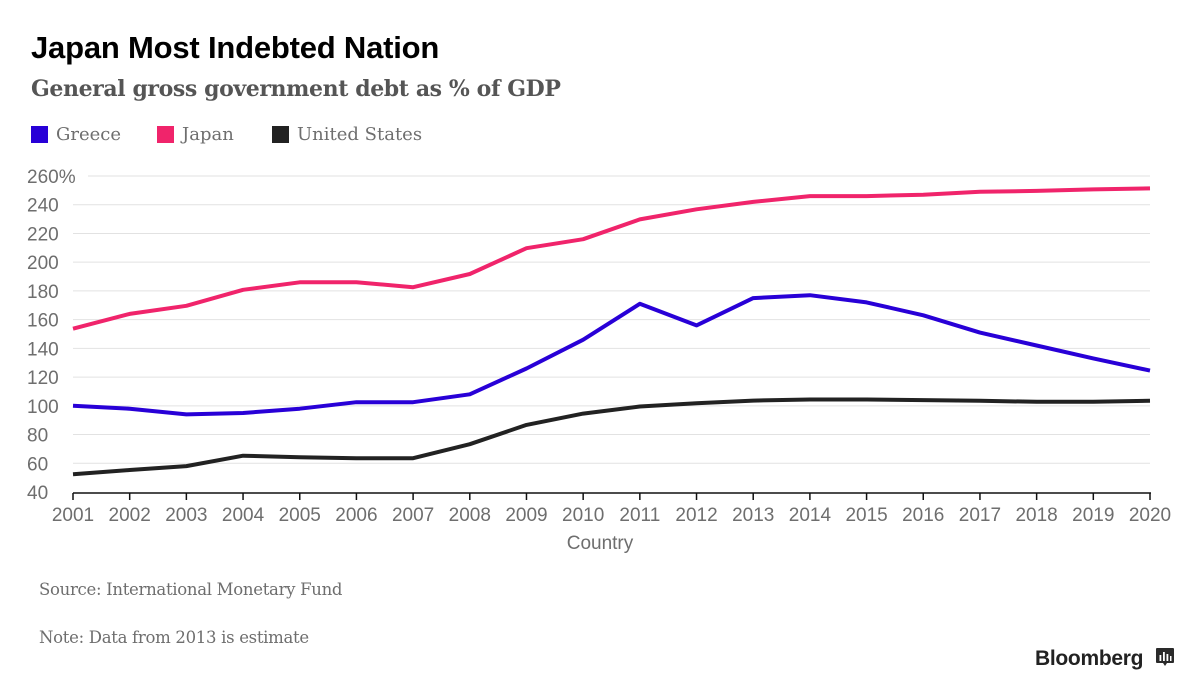 This screenshot has height=697, width=1200. What do you see at coordinates (43, 263) in the screenshot?
I see `y-tick-label-200: 200` at bounding box center [43, 263].